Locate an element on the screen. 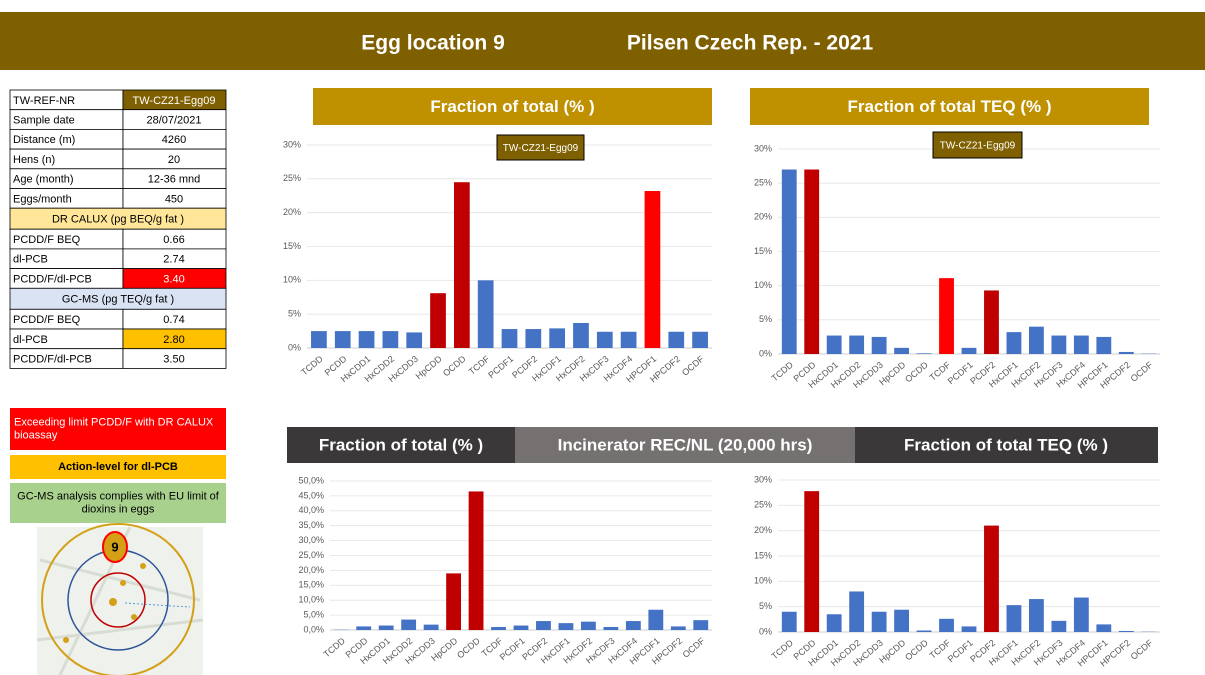 The image size is (1205, 675). y-tick-label: 30,0% is located at coordinates (311, 540).